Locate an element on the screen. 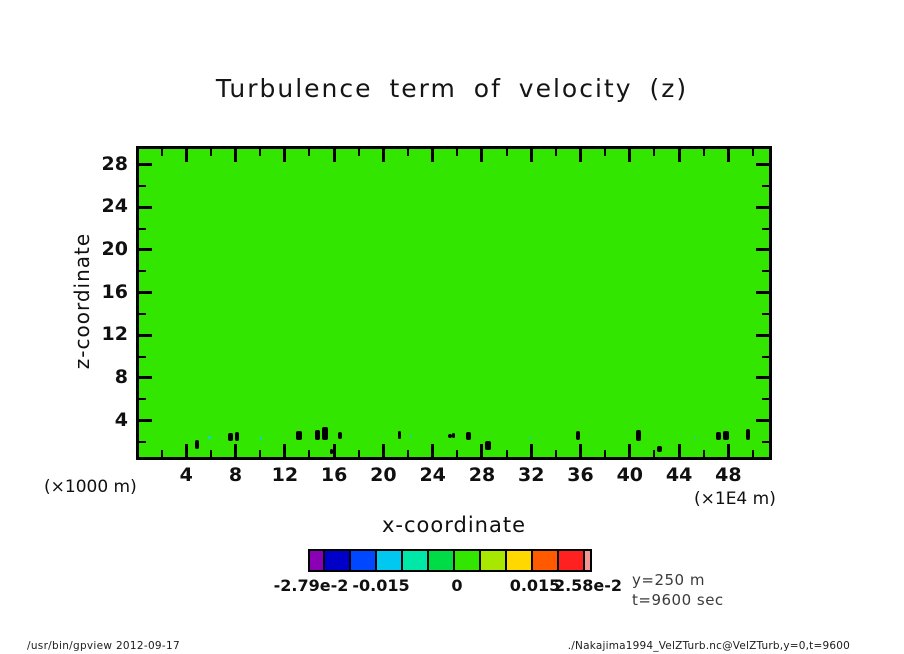 The height and width of the screenshot is (654, 904). x-tick-label: 4 is located at coordinates (186, 475).